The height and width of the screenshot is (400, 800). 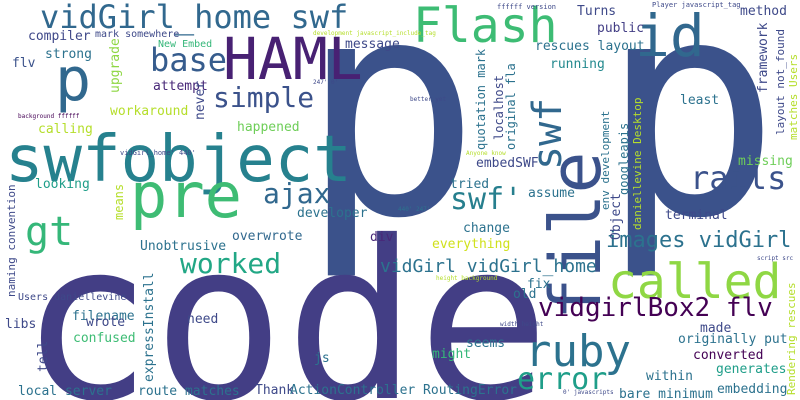 I want to click on word-route-matches: route matches, so click(x=189, y=391).